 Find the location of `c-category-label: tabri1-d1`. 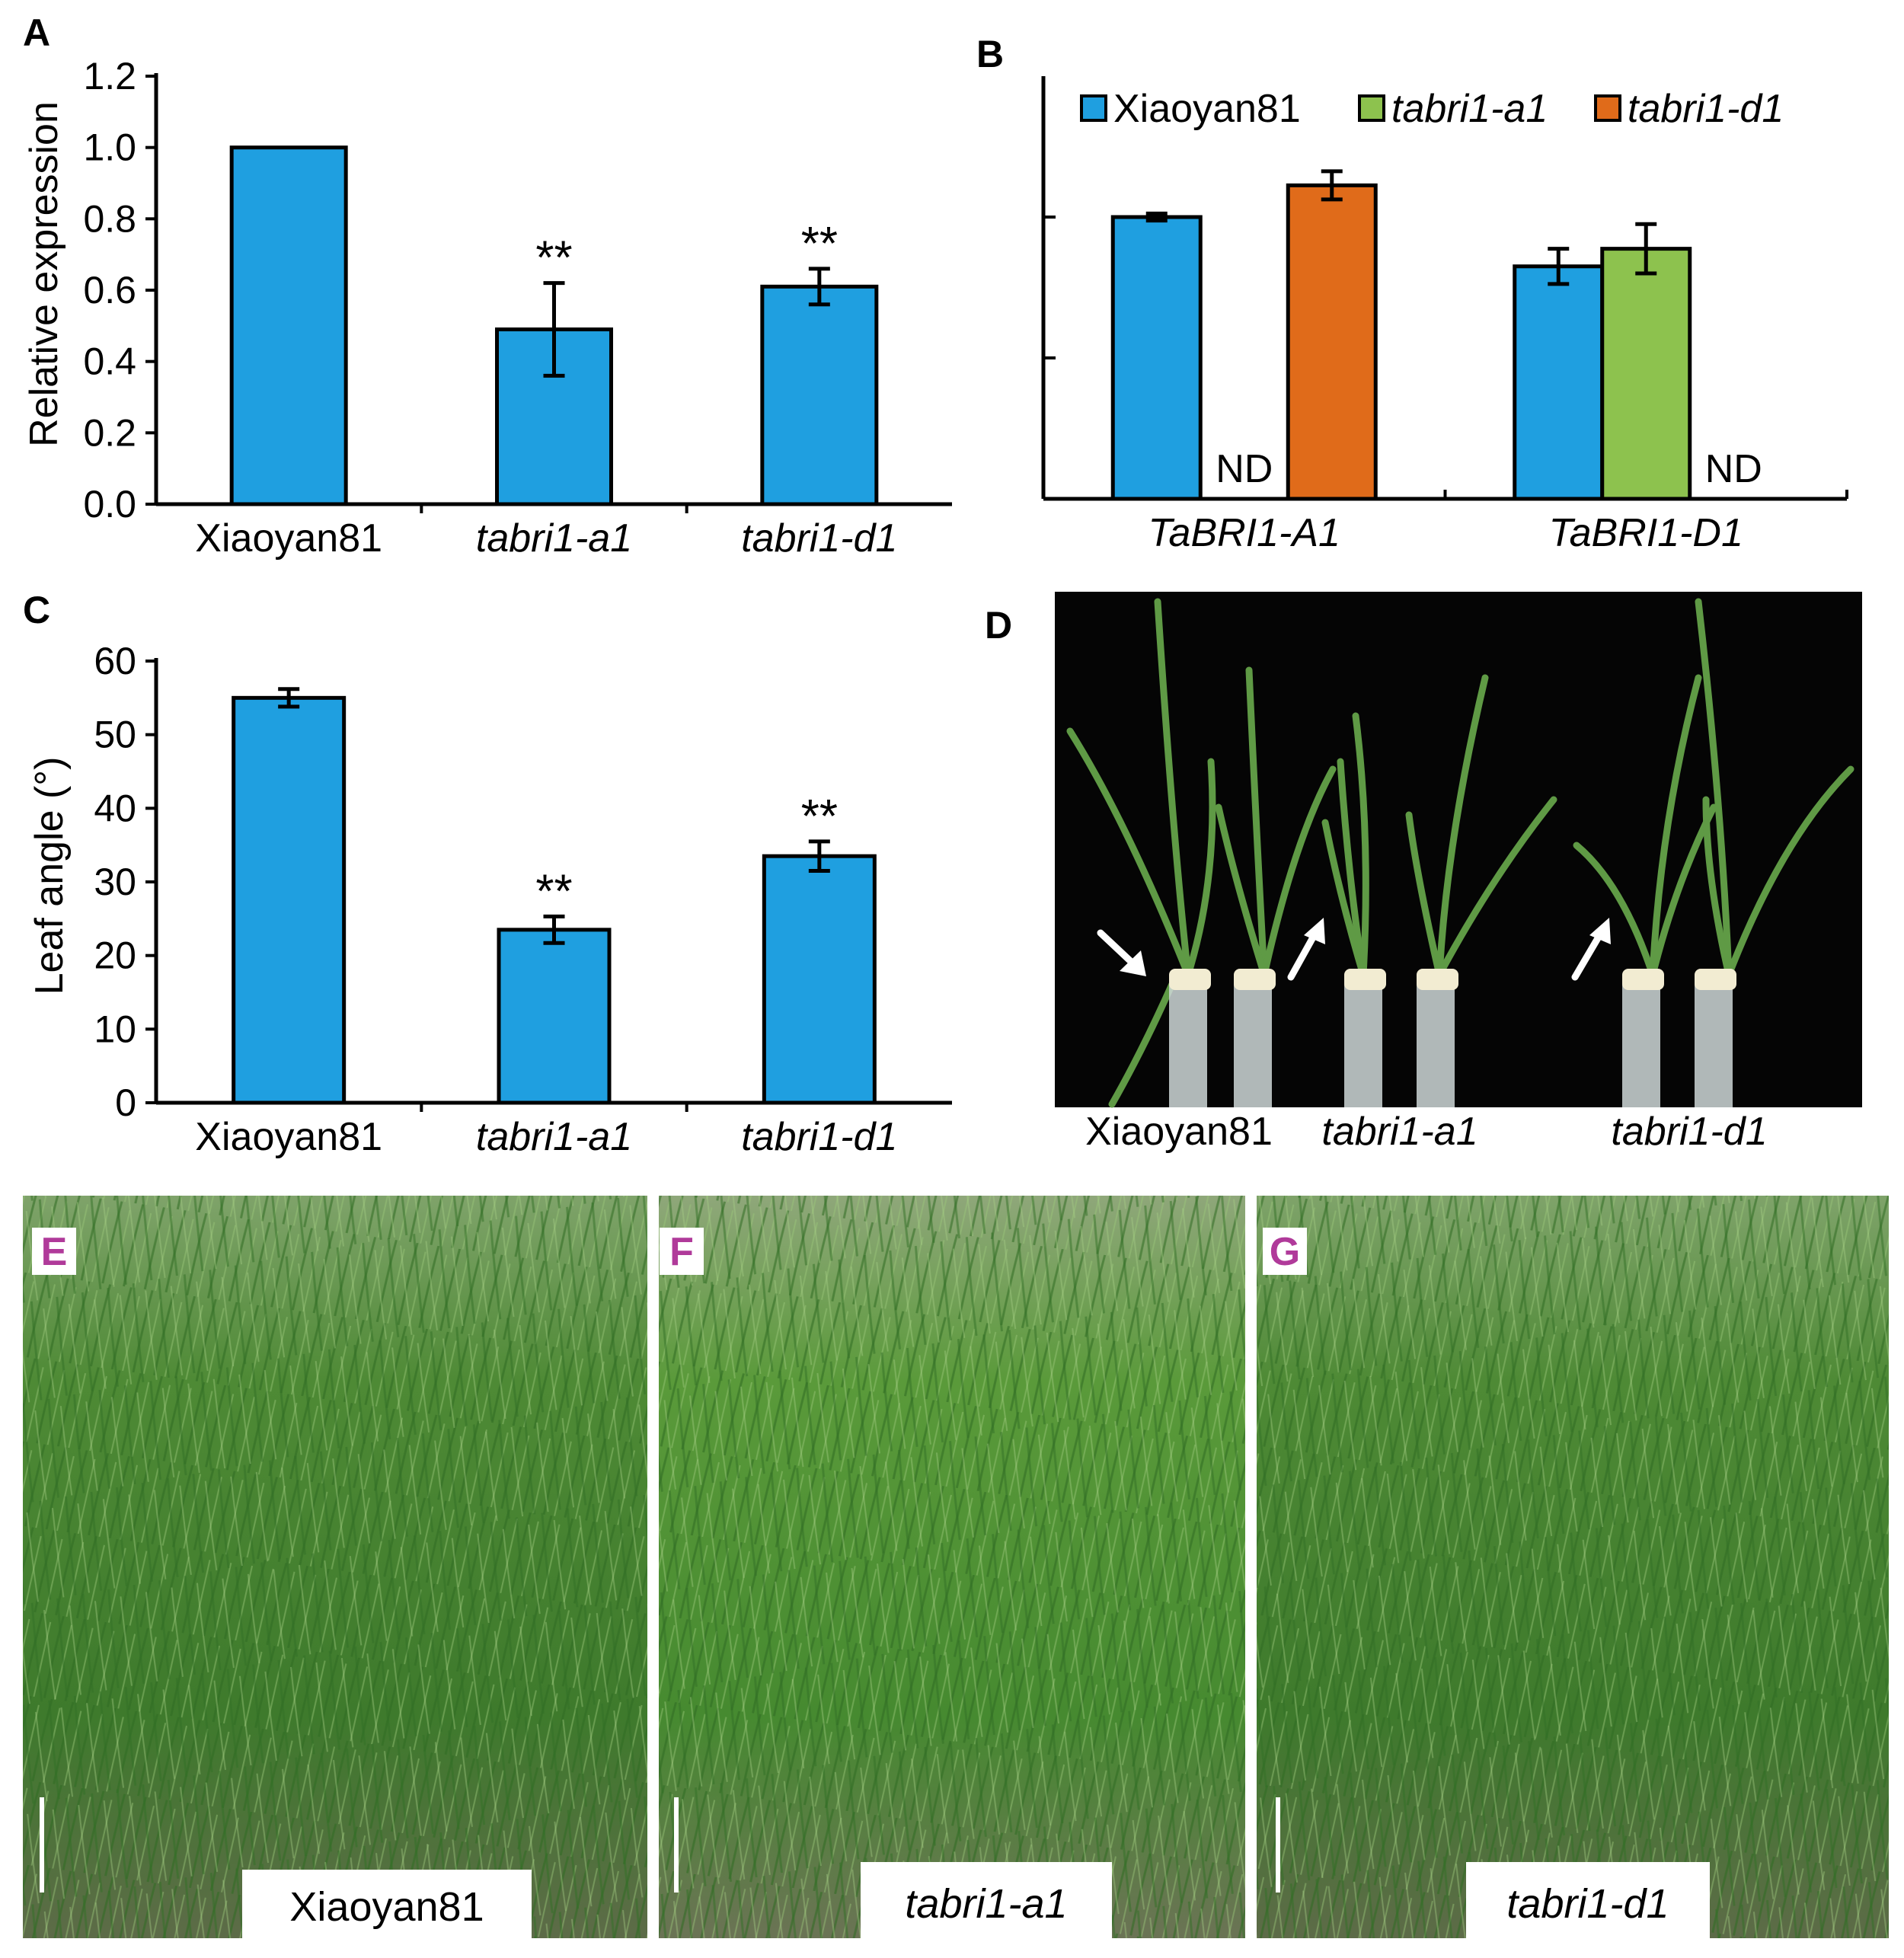

c-category-label: tabri1-d1 is located at coordinates (819, 1137).